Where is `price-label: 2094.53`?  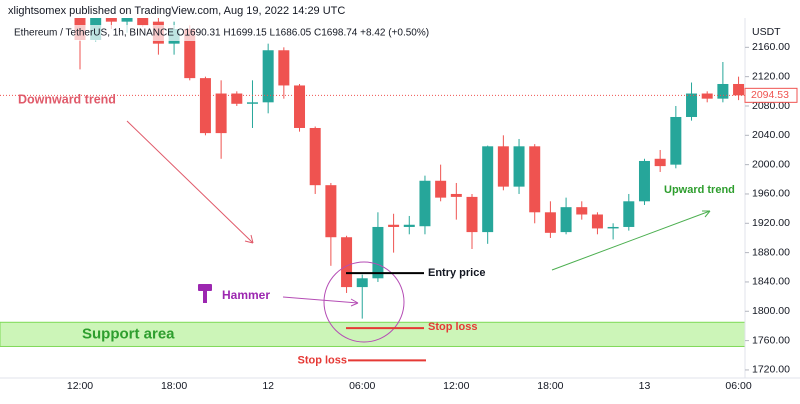 price-label: 2094.53 is located at coordinates (770, 95).